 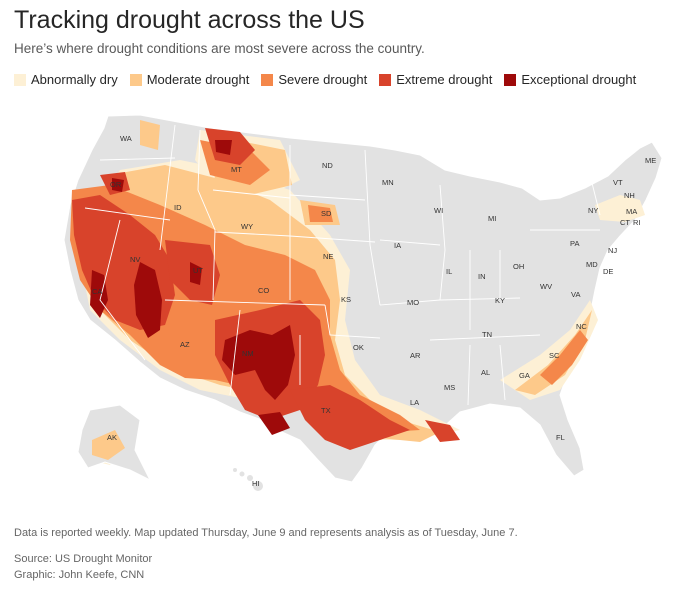 I want to click on state-label: NC, so click(x=581, y=326).